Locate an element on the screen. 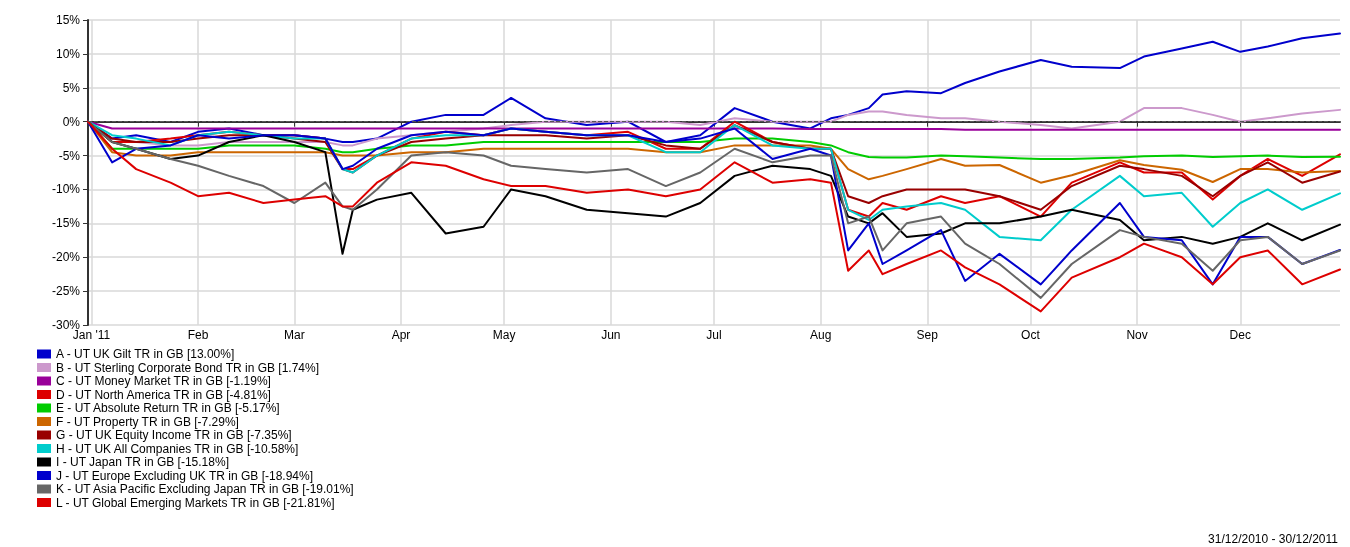 This screenshot has height=547, width=1350. y-tick-label: -20% is located at coordinates (66, 257).